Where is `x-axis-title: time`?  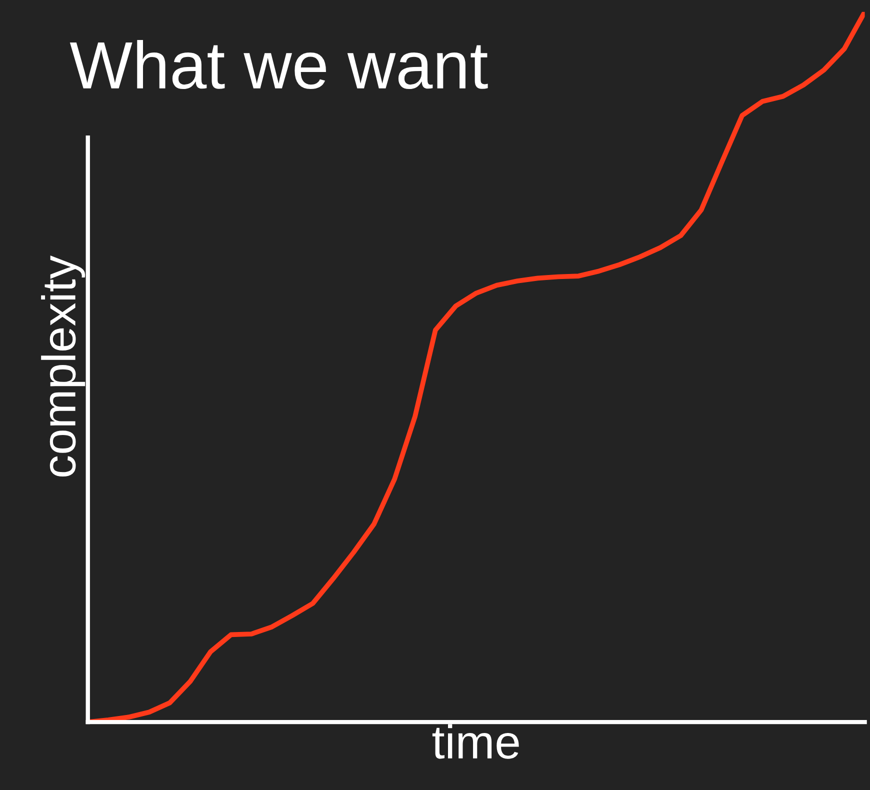 x-axis-title: time is located at coordinates (475, 741).